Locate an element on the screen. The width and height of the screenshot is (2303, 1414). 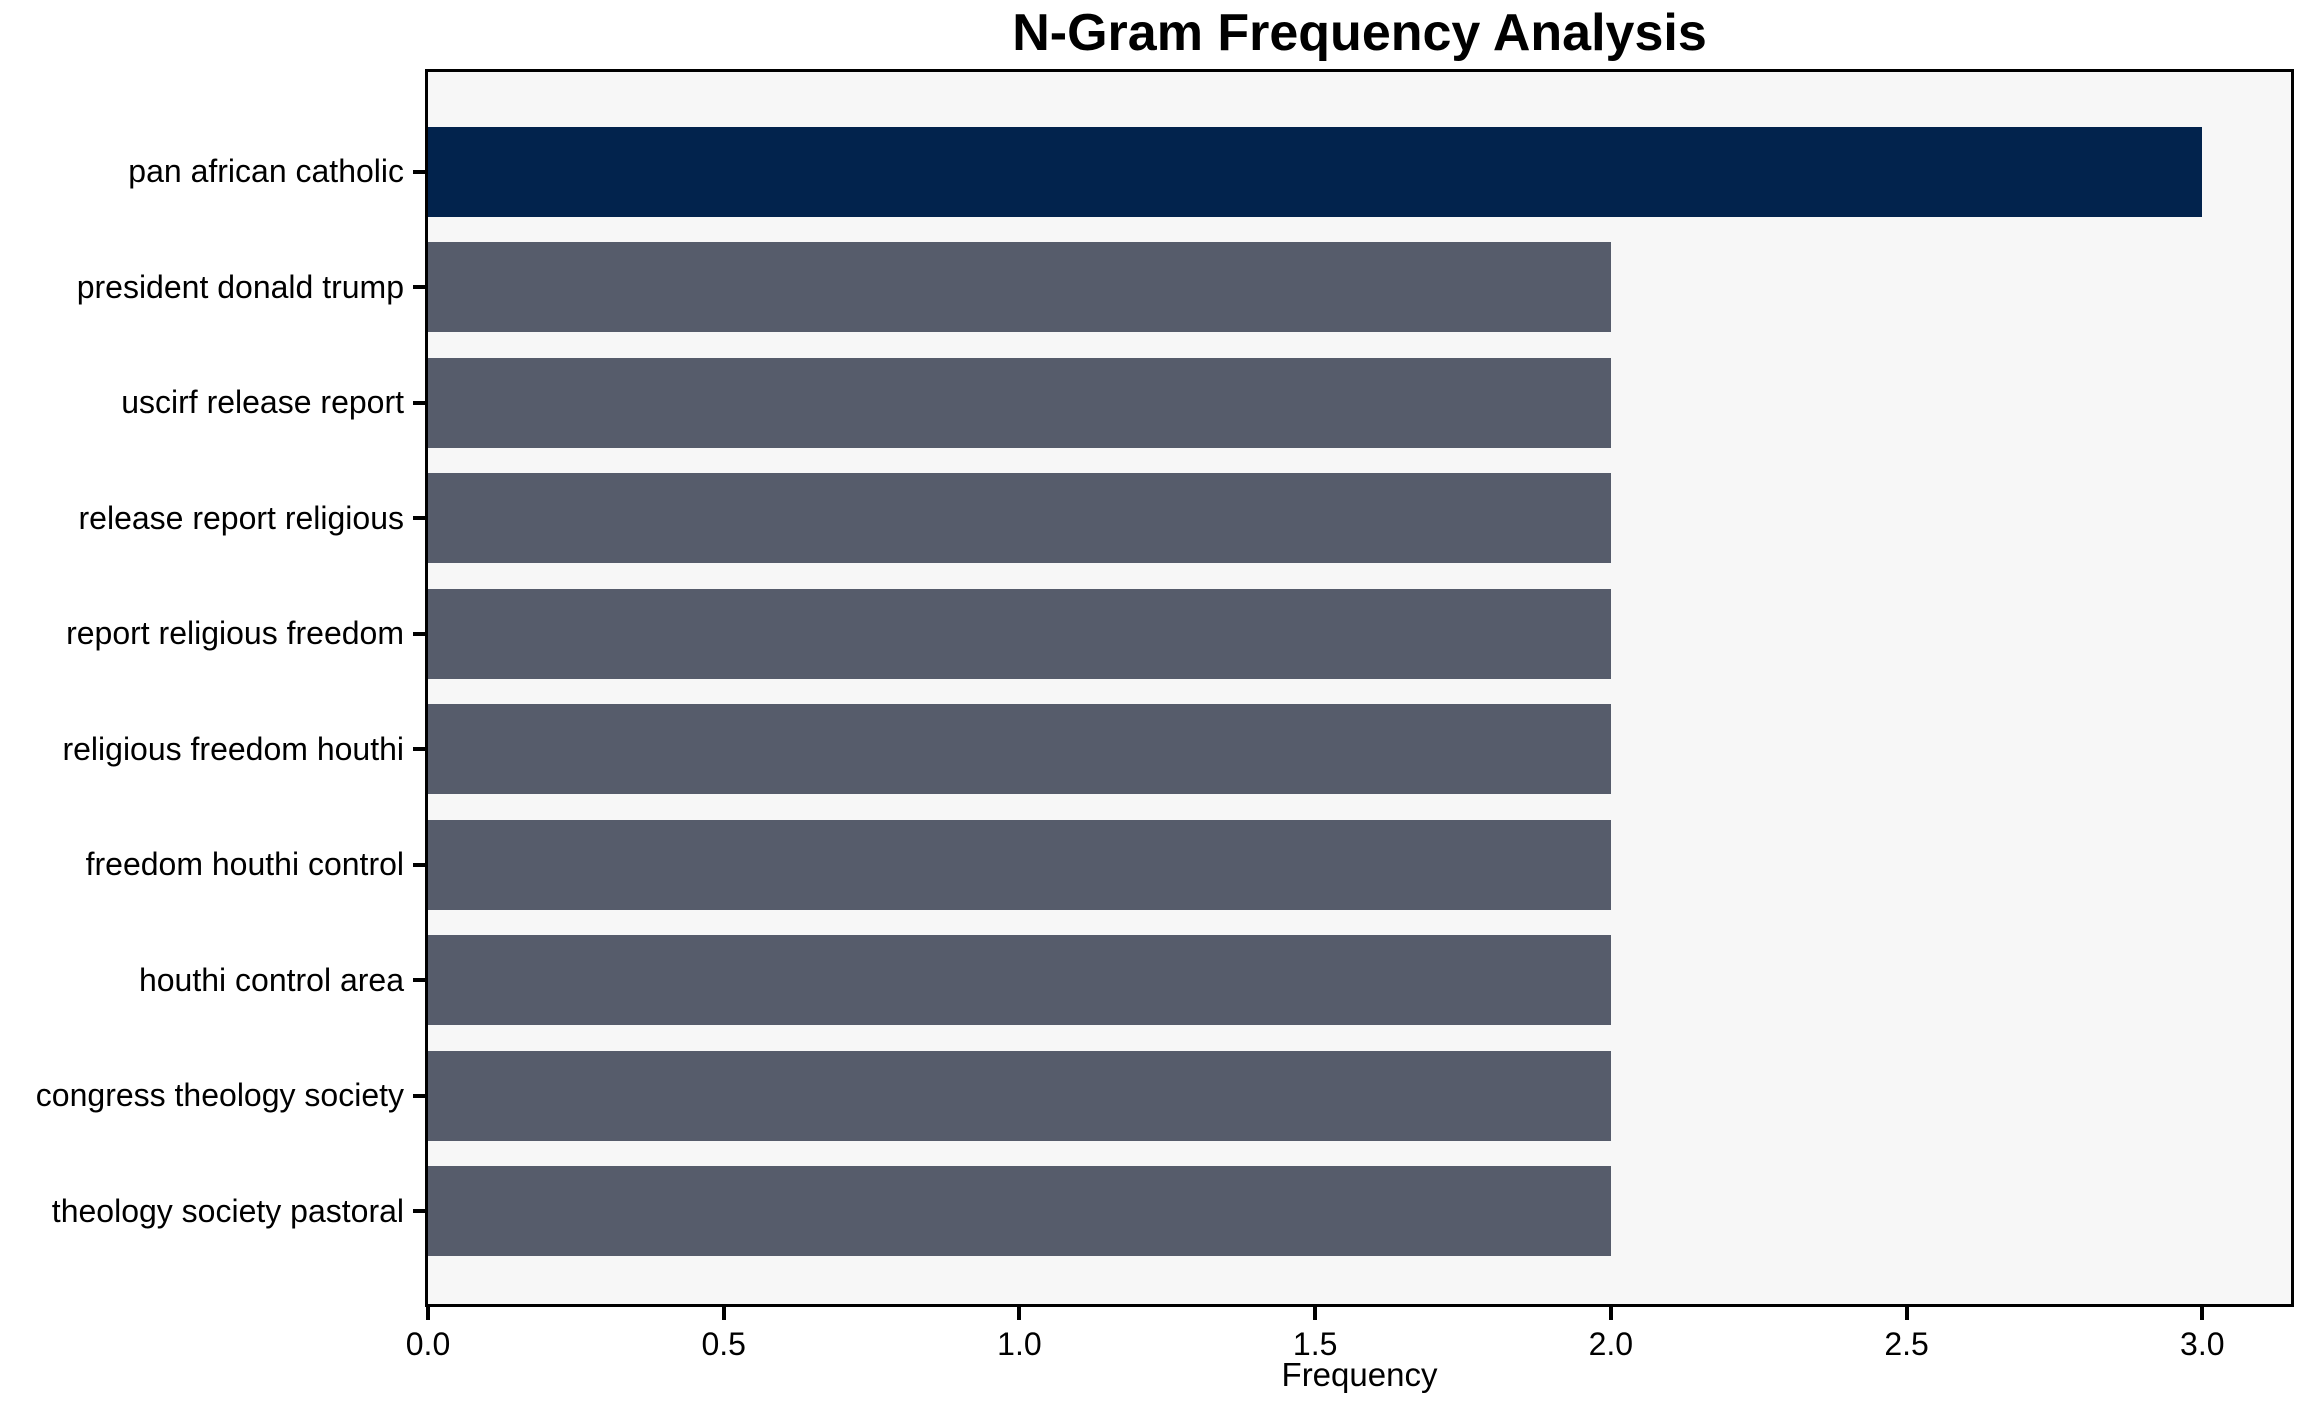
x-tick-label: 3.0 is located at coordinates (2202, 1344).